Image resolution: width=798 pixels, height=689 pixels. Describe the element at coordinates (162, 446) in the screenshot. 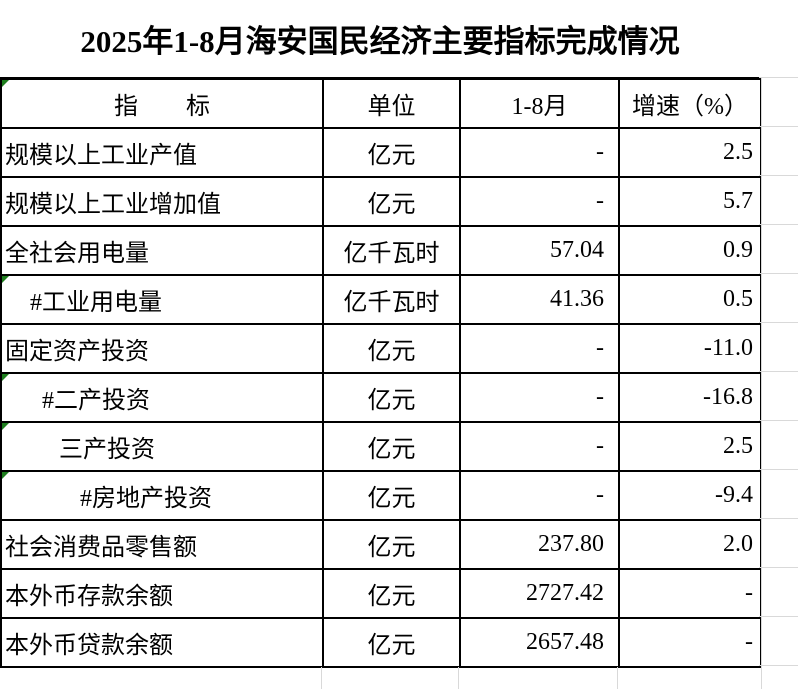

I see `indicator-cell: 三产投资` at that location.